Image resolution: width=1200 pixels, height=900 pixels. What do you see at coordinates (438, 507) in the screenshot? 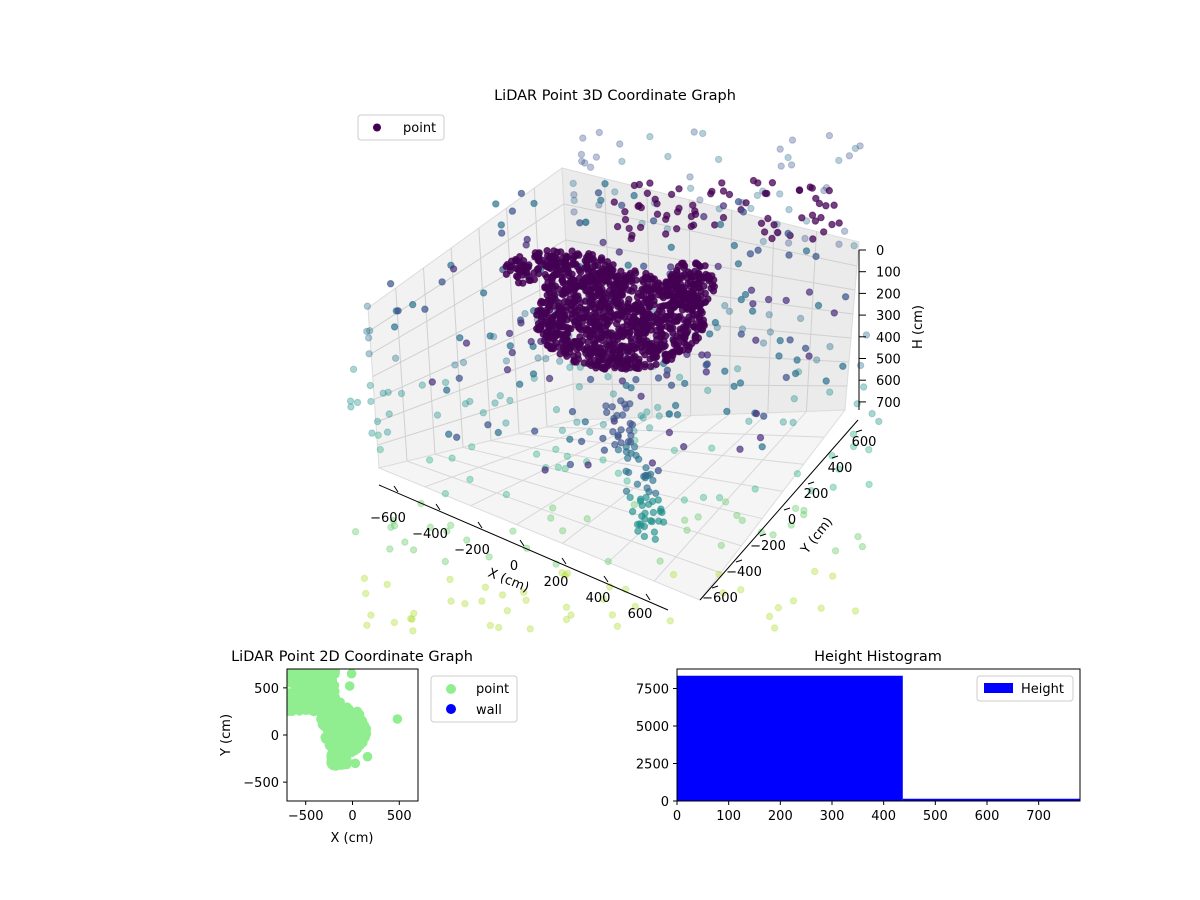
I see `x-tick-mark` at bounding box center [438, 507].